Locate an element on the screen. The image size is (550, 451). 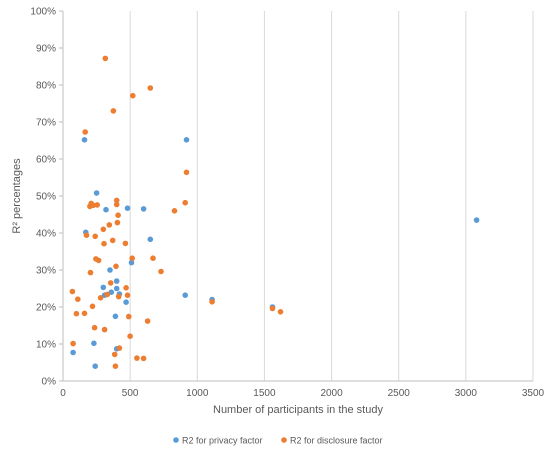
y-tick-label: 30% is located at coordinates (46, 271).